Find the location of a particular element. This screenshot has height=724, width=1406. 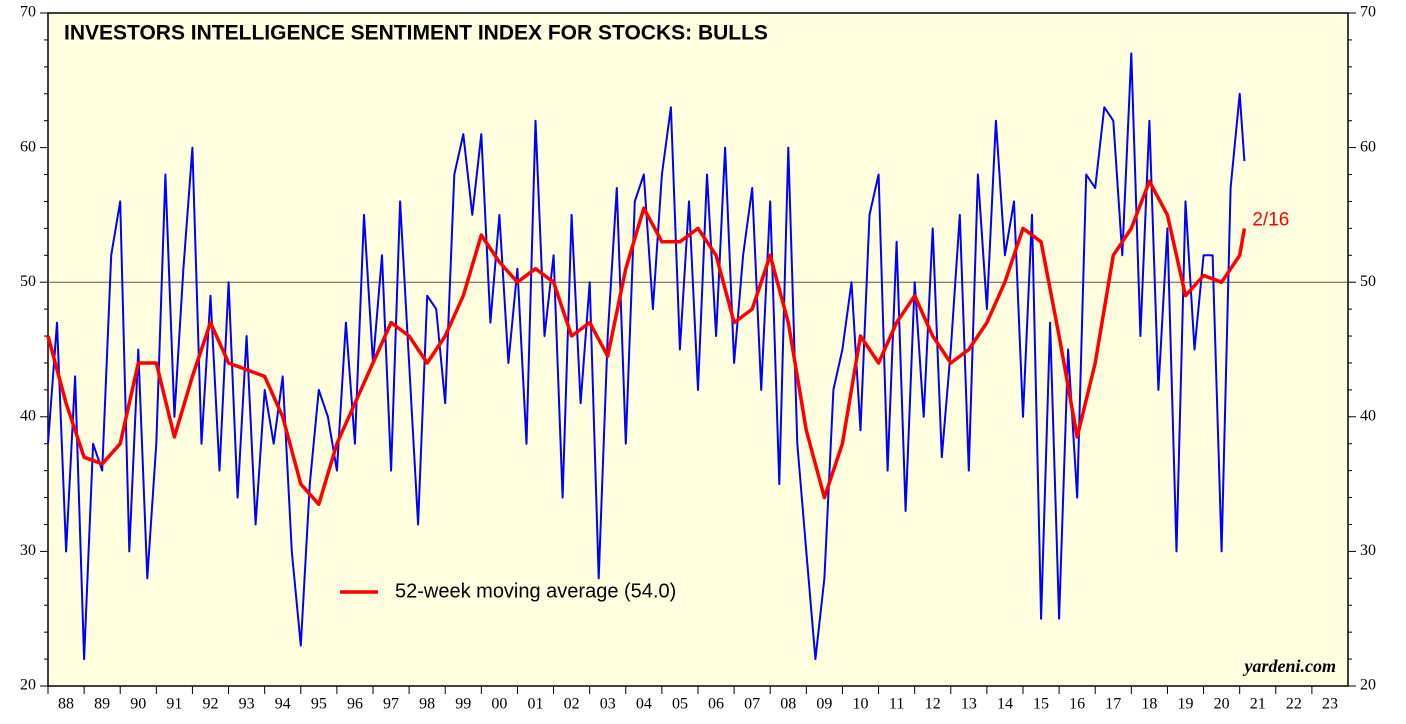

x-tick-label: 94 is located at coordinates (283, 704).